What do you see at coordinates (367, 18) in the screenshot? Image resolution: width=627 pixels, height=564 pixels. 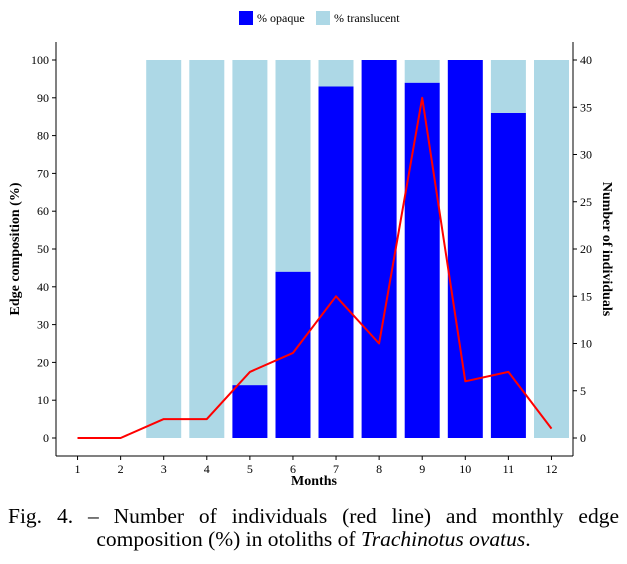 I see `legend-label-translucent: % translucent` at bounding box center [367, 18].